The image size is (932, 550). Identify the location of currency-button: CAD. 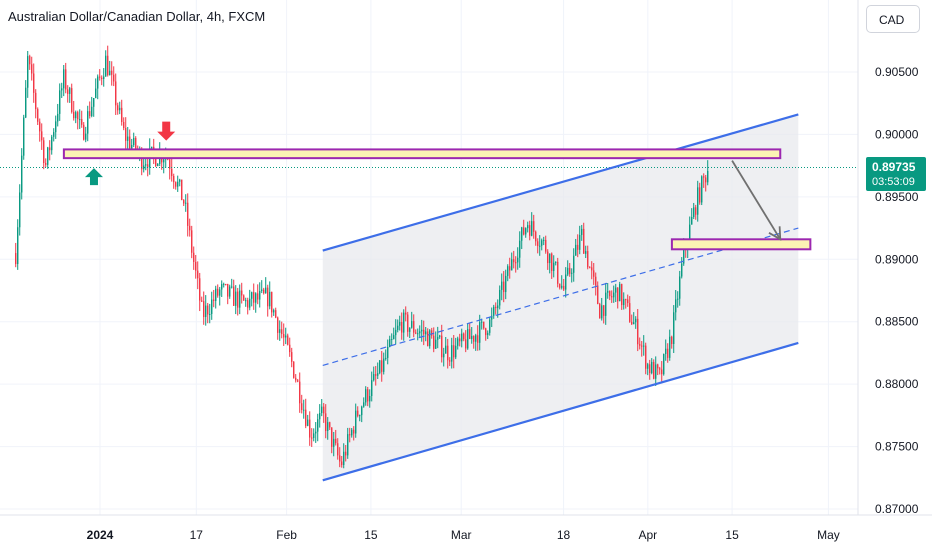
(893, 19).